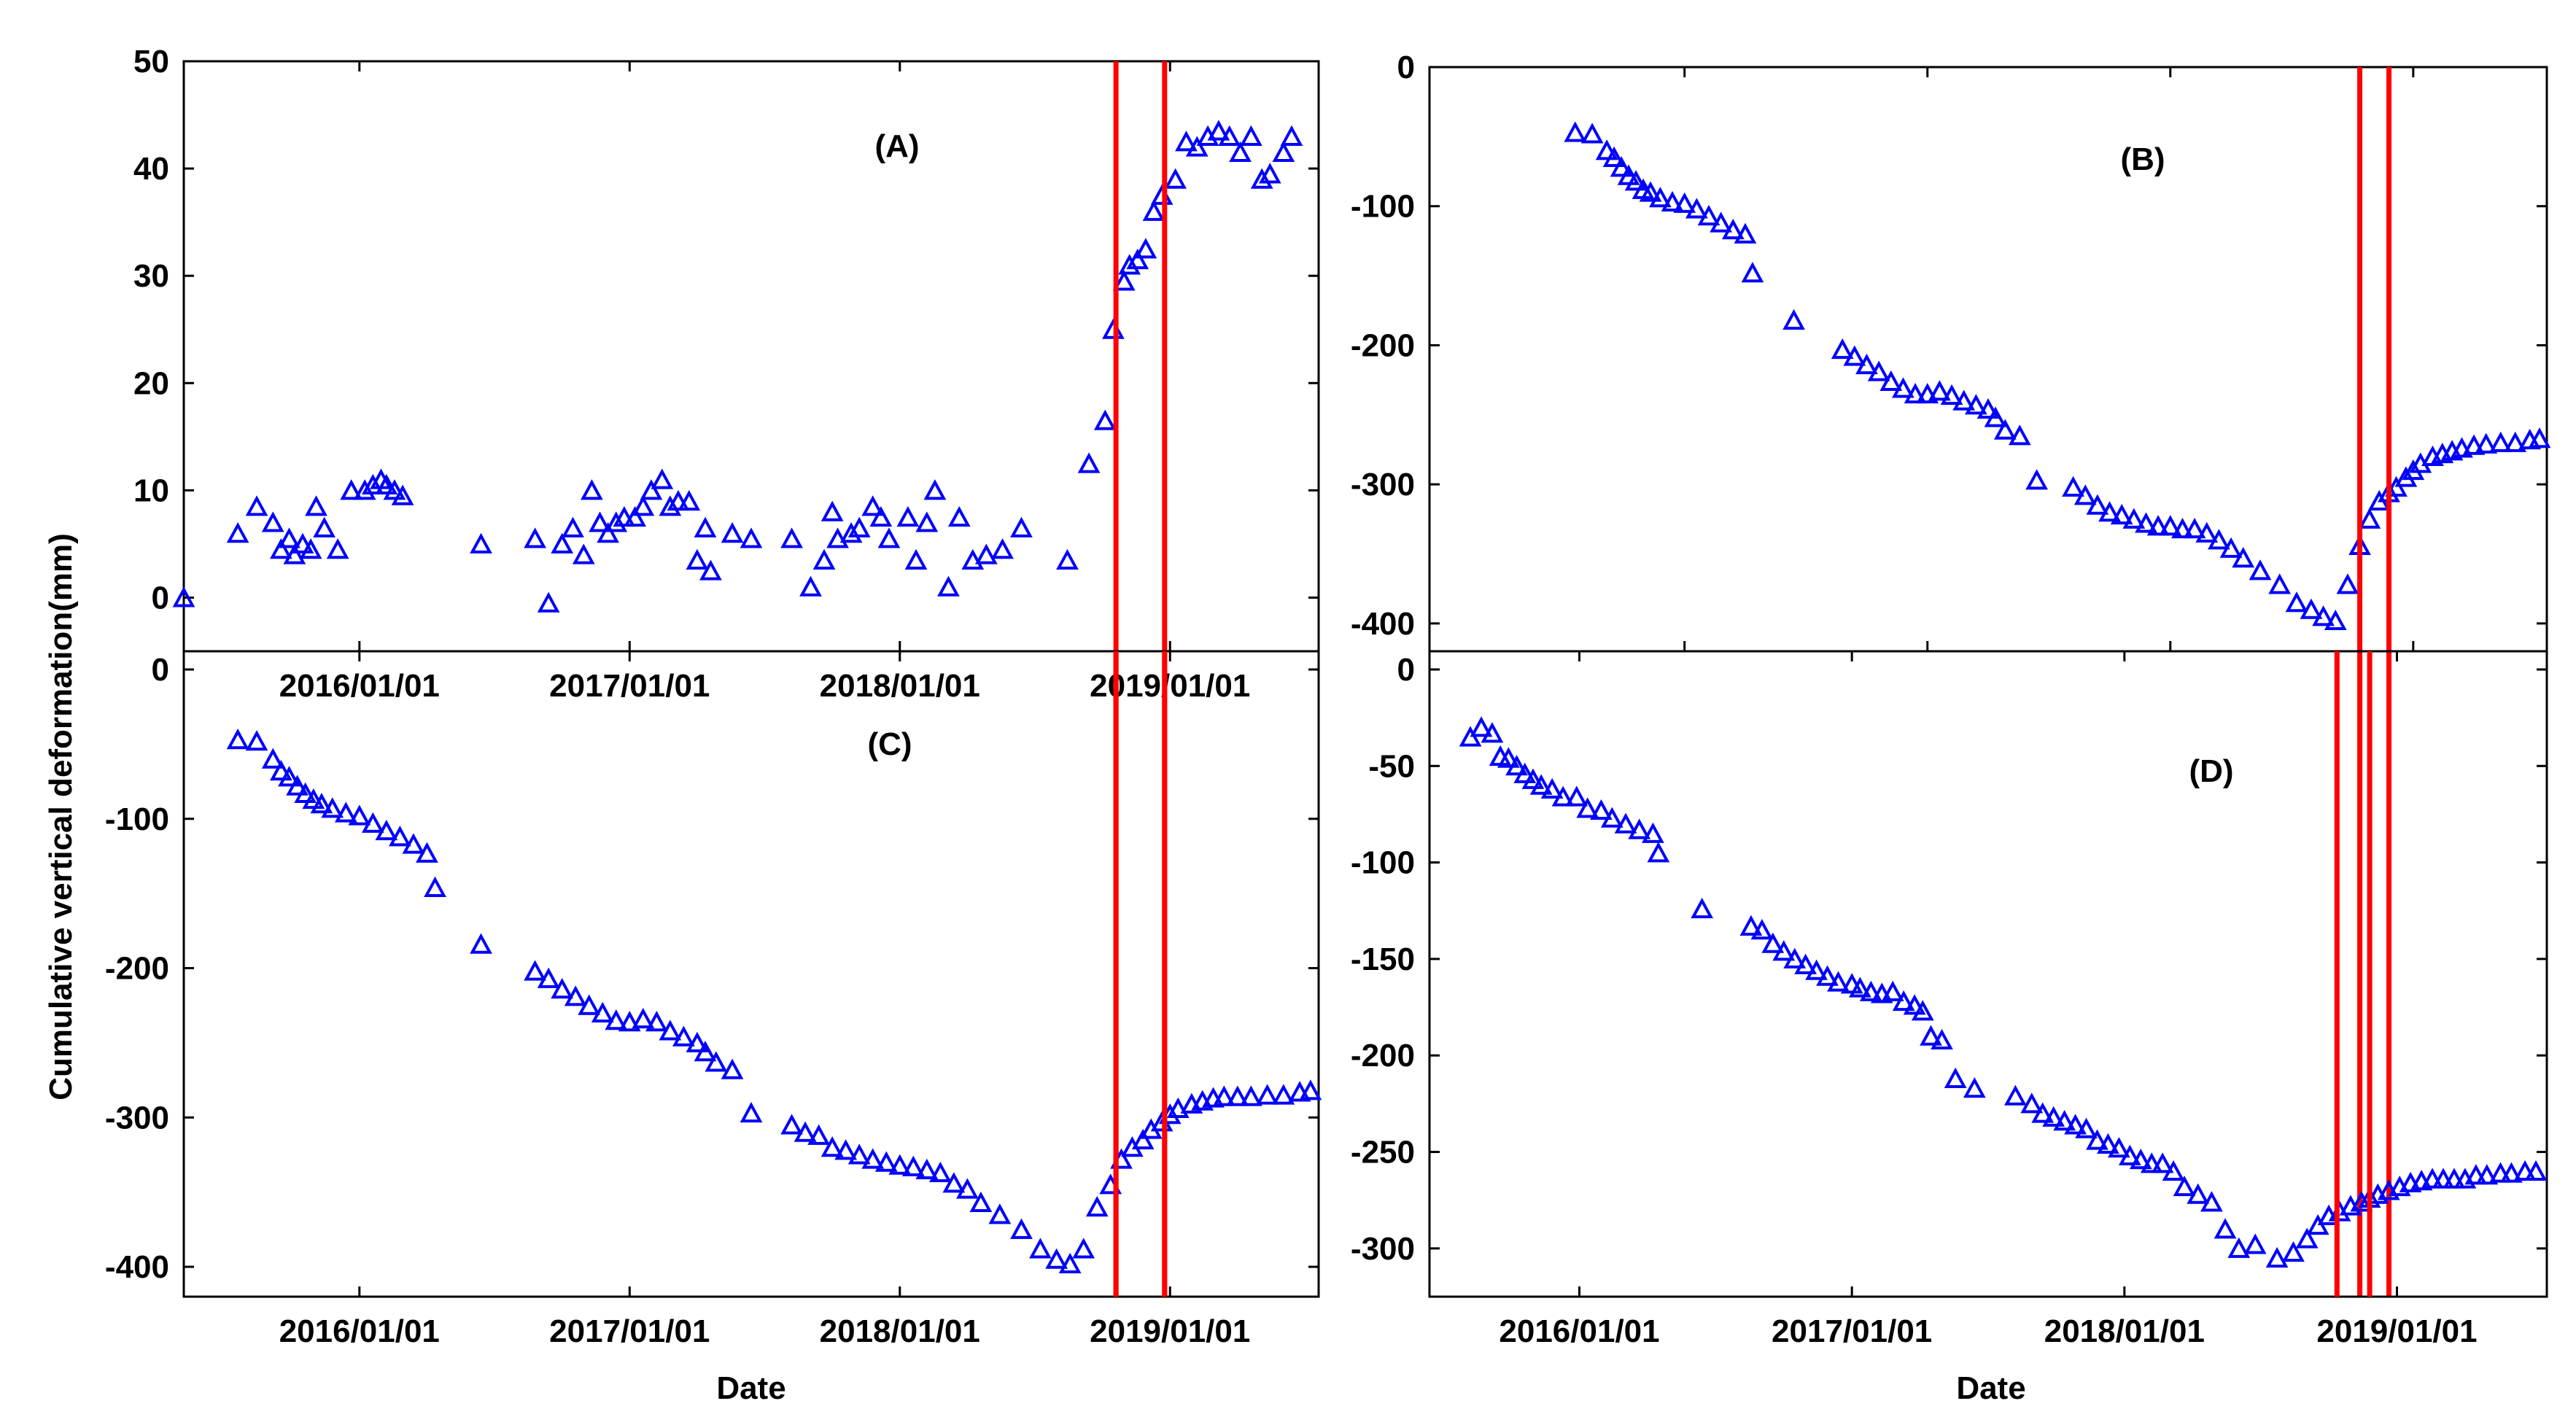  What do you see at coordinates (151, 169) in the screenshot?
I see `y-tick-label: 40` at bounding box center [151, 169].